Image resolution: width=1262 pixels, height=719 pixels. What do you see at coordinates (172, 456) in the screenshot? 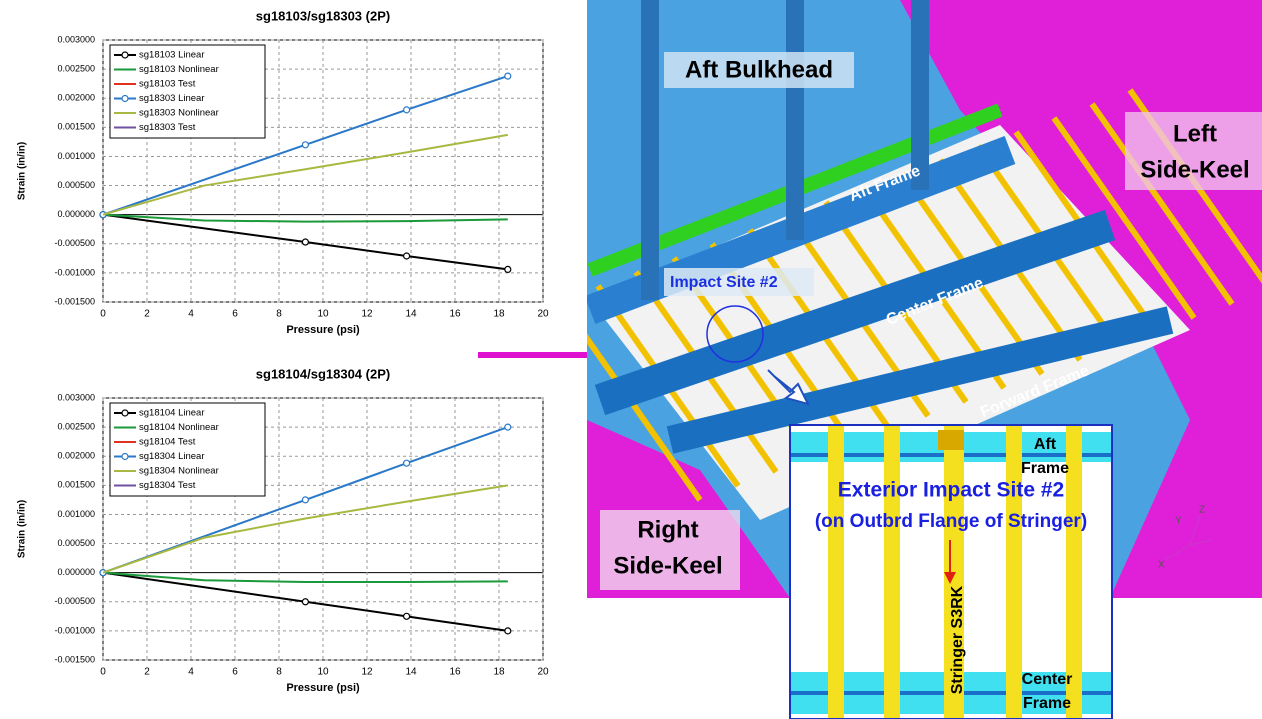
I see `legend-label: sg18304 Linear` at bounding box center [172, 456].